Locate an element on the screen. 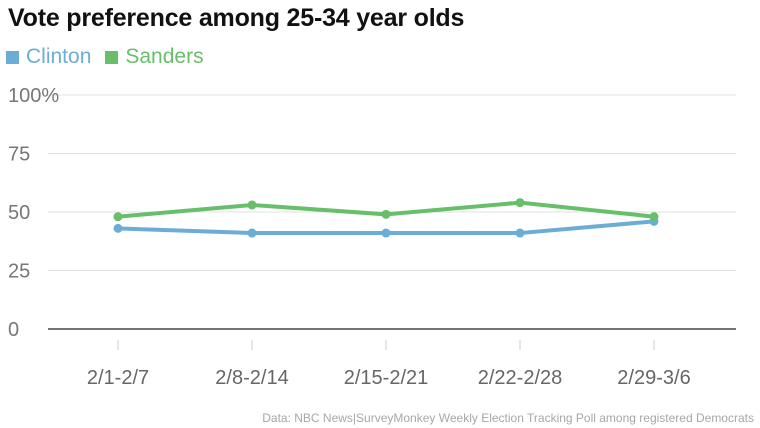 The height and width of the screenshot is (428, 760). legend-item-sanders: Sanders is located at coordinates (154, 57).